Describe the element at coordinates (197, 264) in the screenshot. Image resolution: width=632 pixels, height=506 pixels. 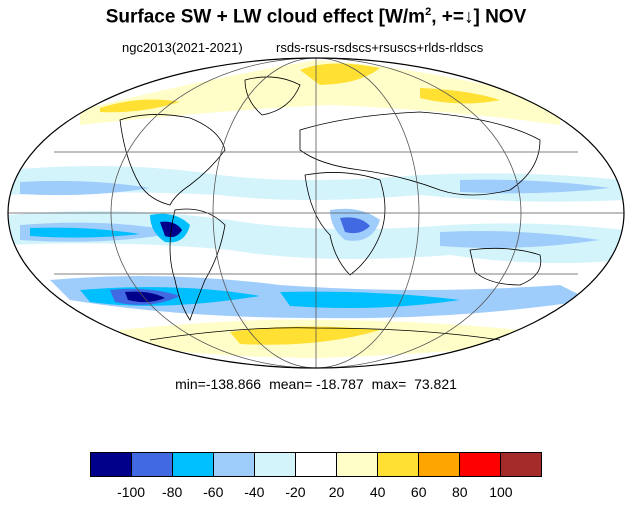
I see `south-america-coast` at that location.